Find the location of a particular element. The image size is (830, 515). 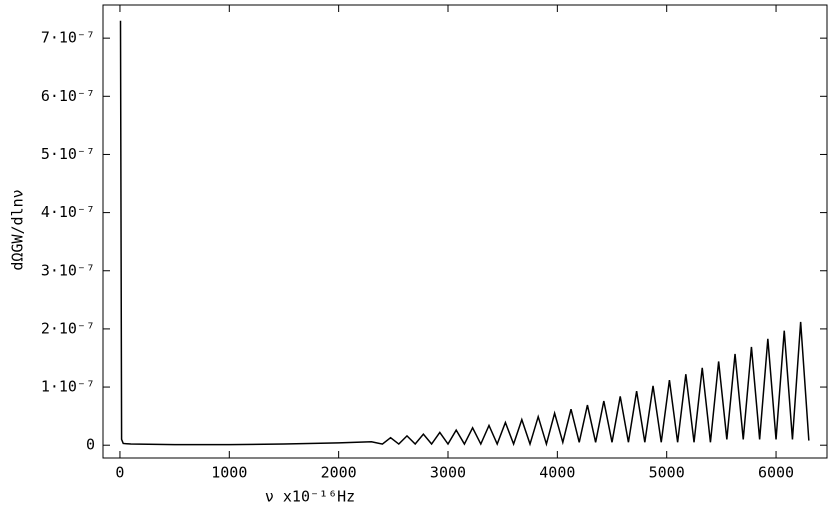

x-tick-label: 1000 is located at coordinates (229, 473).